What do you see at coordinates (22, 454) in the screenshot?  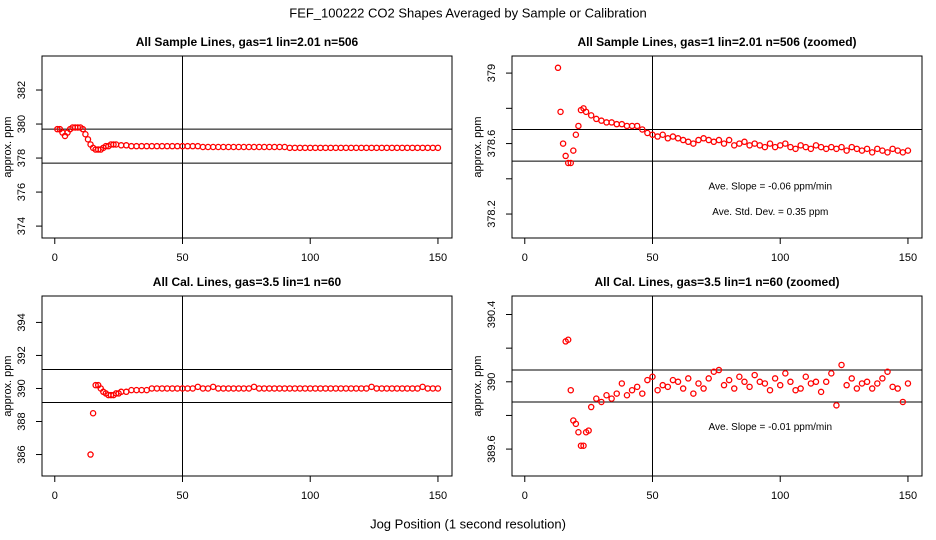 I see `y-tick-label: 386` at bounding box center [22, 454].